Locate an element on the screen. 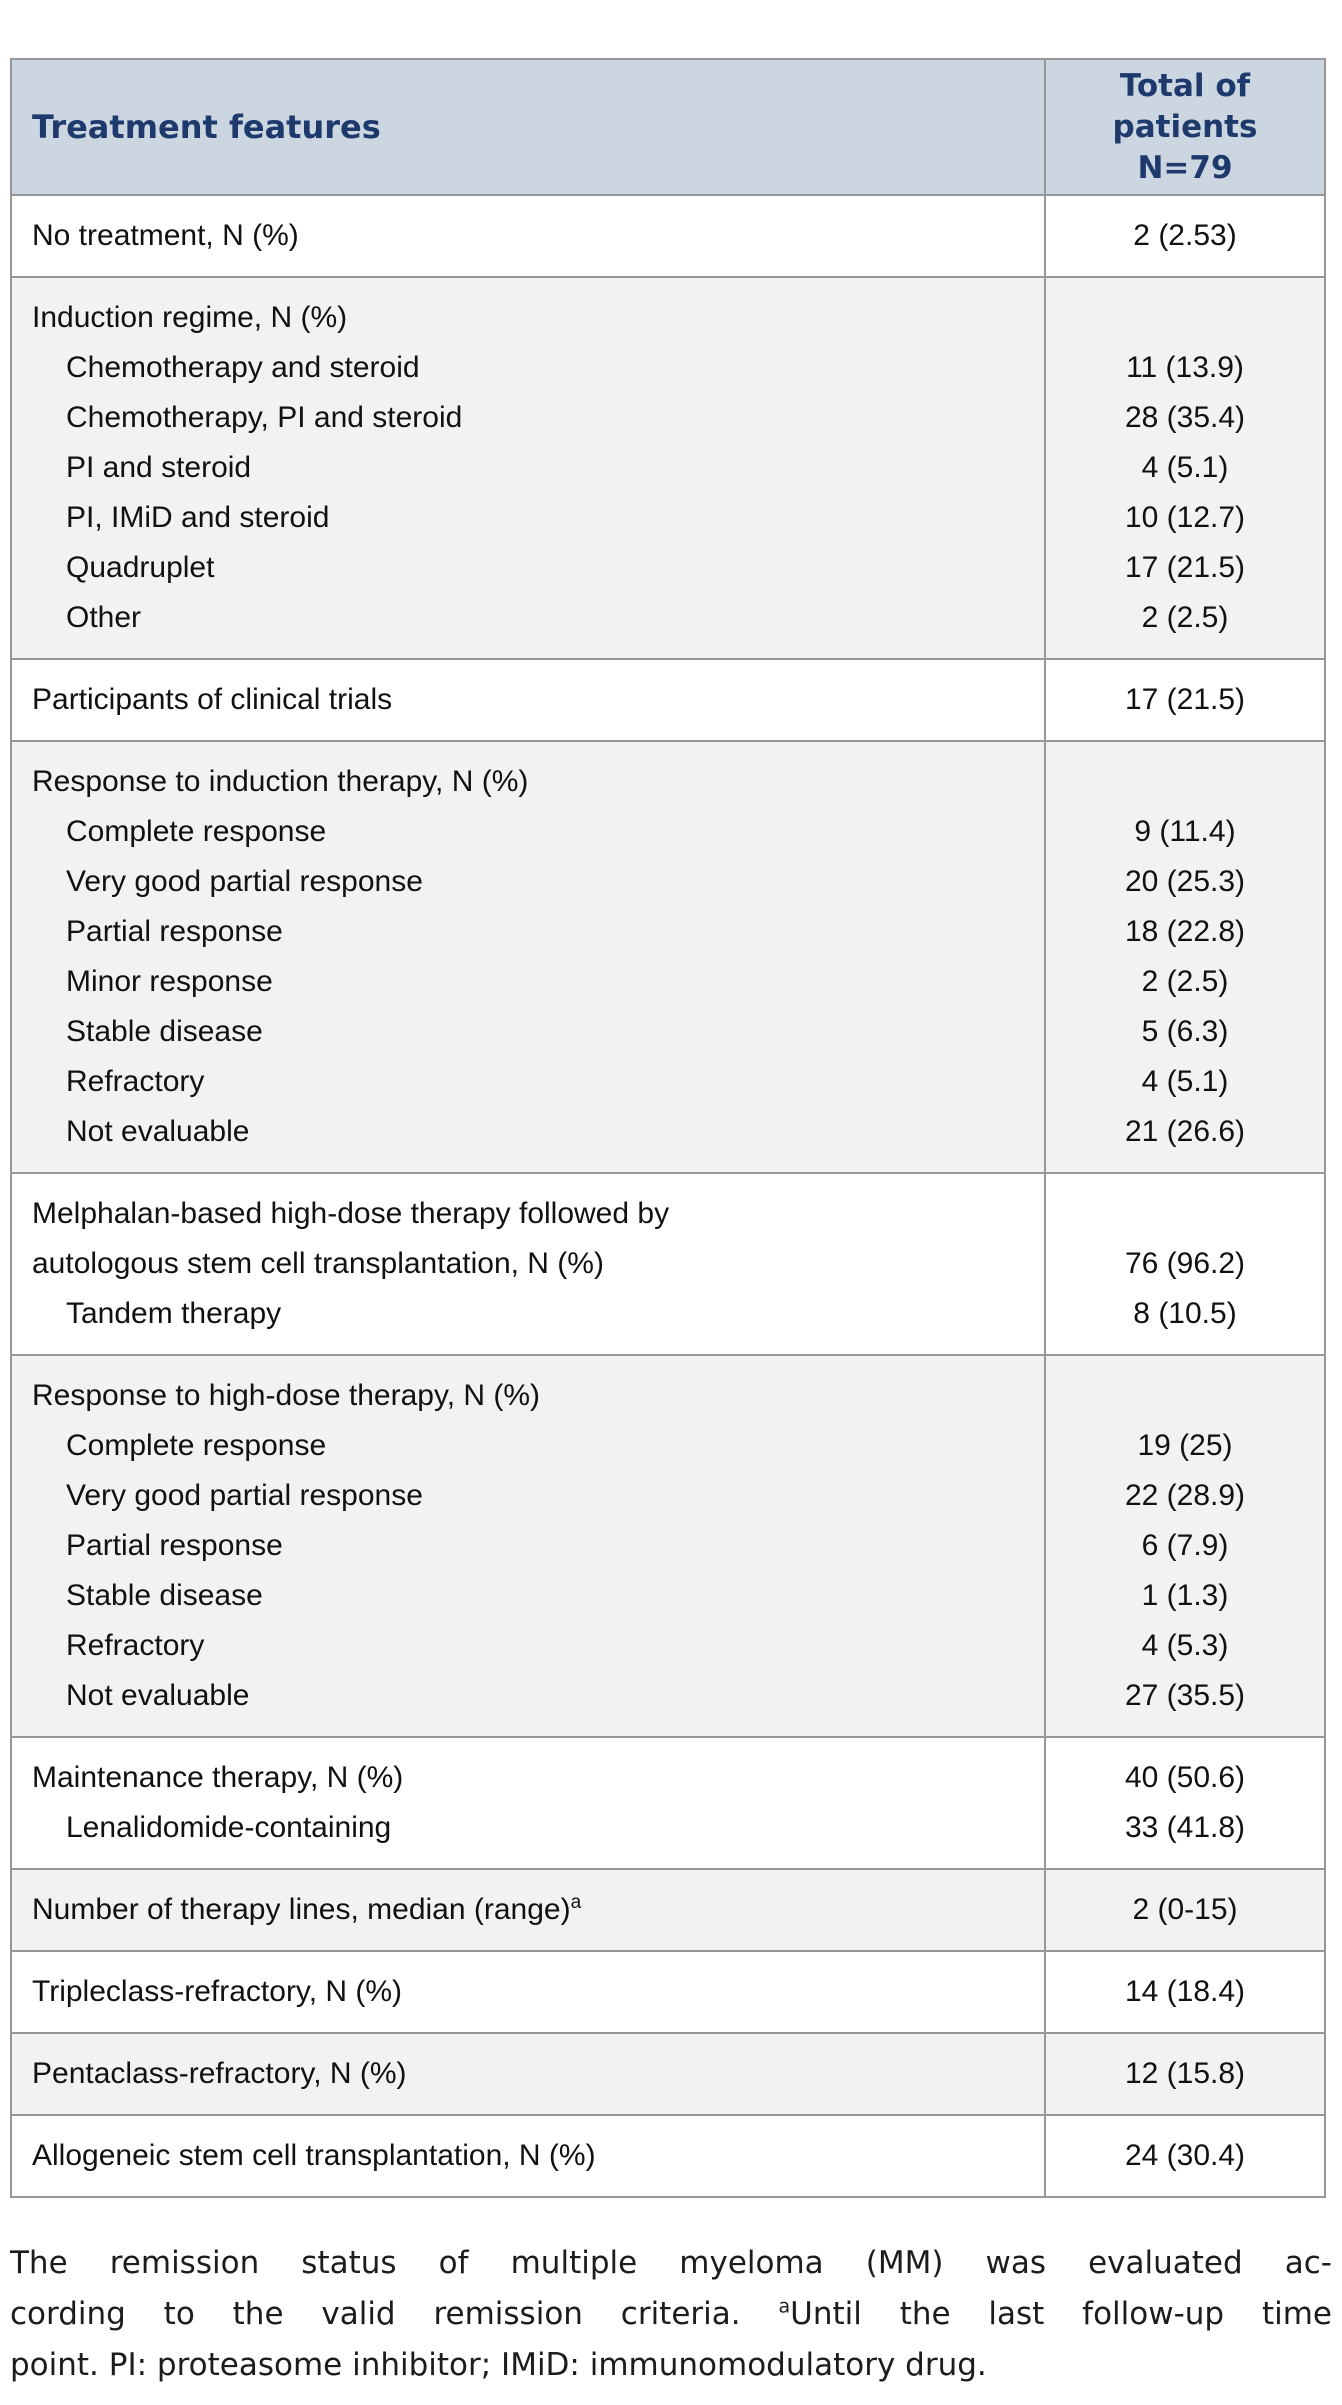 Image resolution: width=1342 pixels, height=2405 pixels. section-value-cell: 76 (96.2) 8 (10.5) is located at coordinates (1185, 1264).